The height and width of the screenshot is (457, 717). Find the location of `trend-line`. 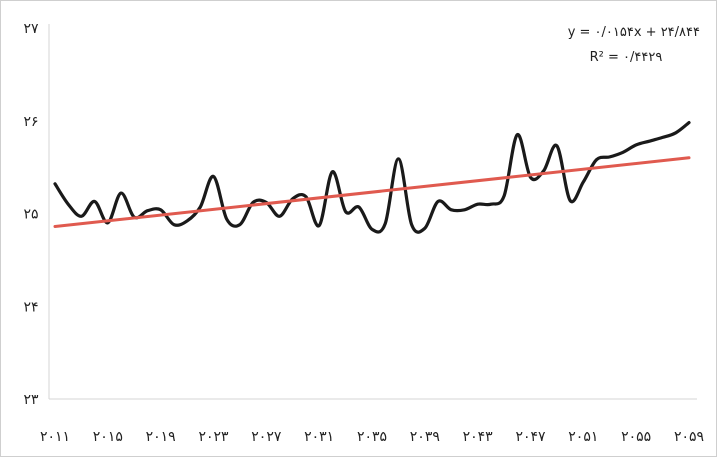

trend-line is located at coordinates (372, 192).